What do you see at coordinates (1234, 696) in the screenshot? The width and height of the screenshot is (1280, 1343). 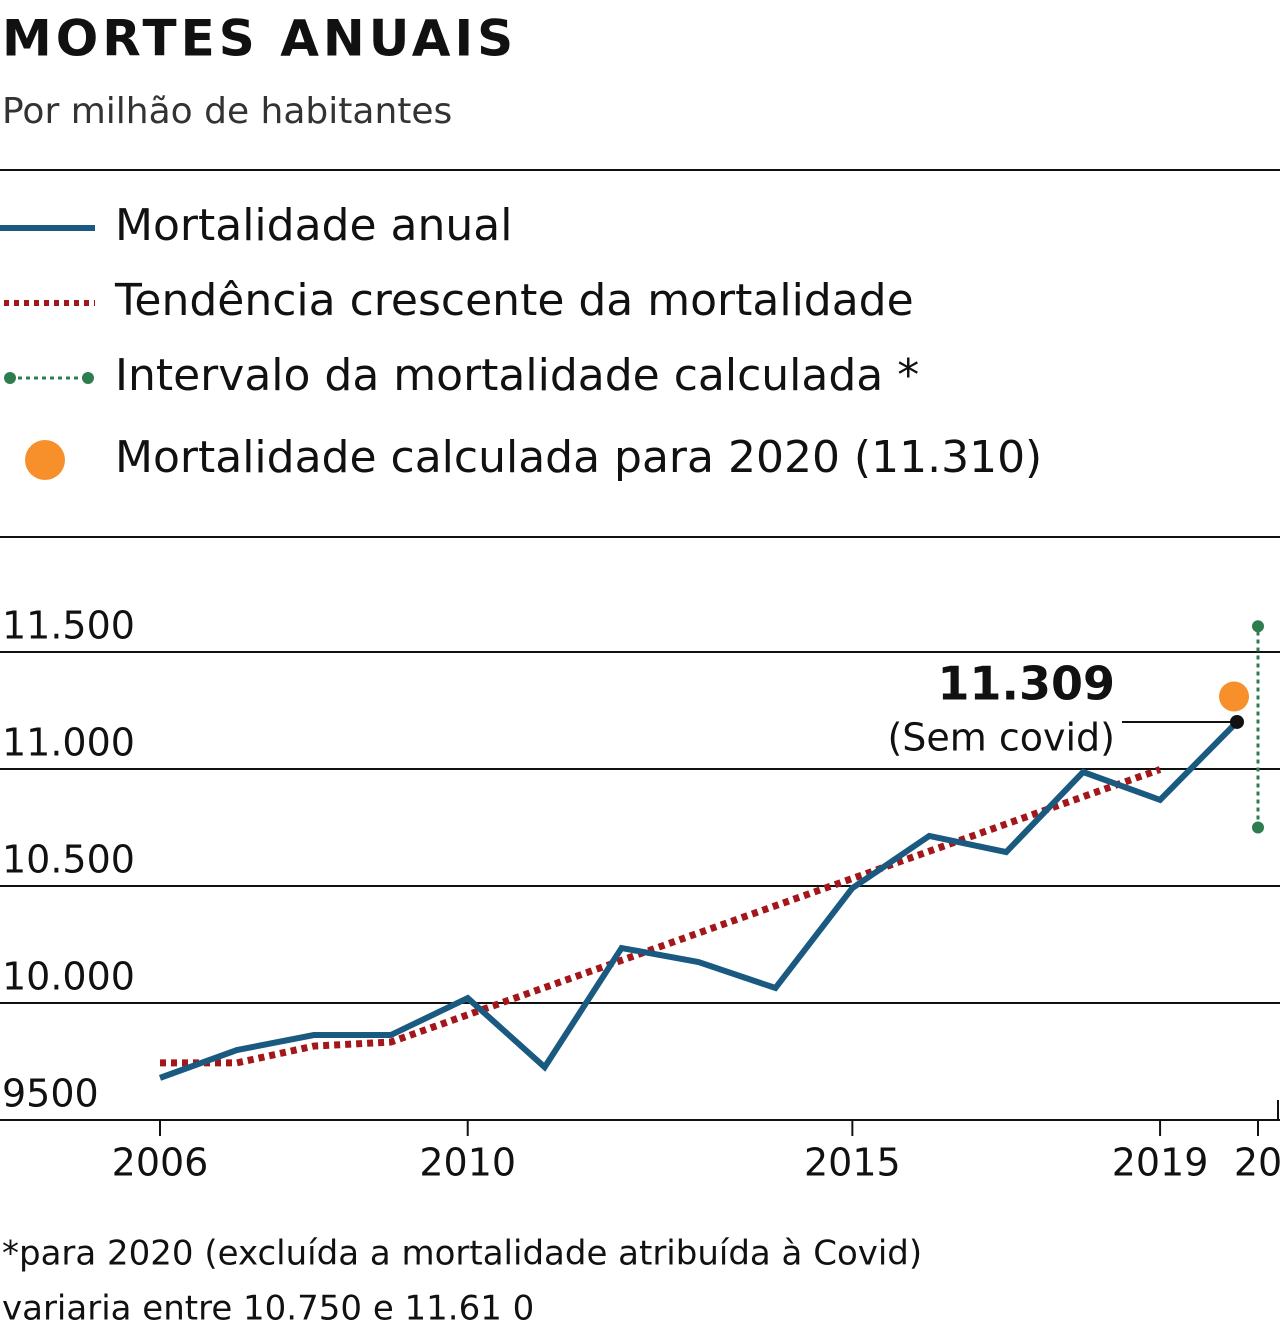 I see `estimate-point` at bounding box center [1234, 696].